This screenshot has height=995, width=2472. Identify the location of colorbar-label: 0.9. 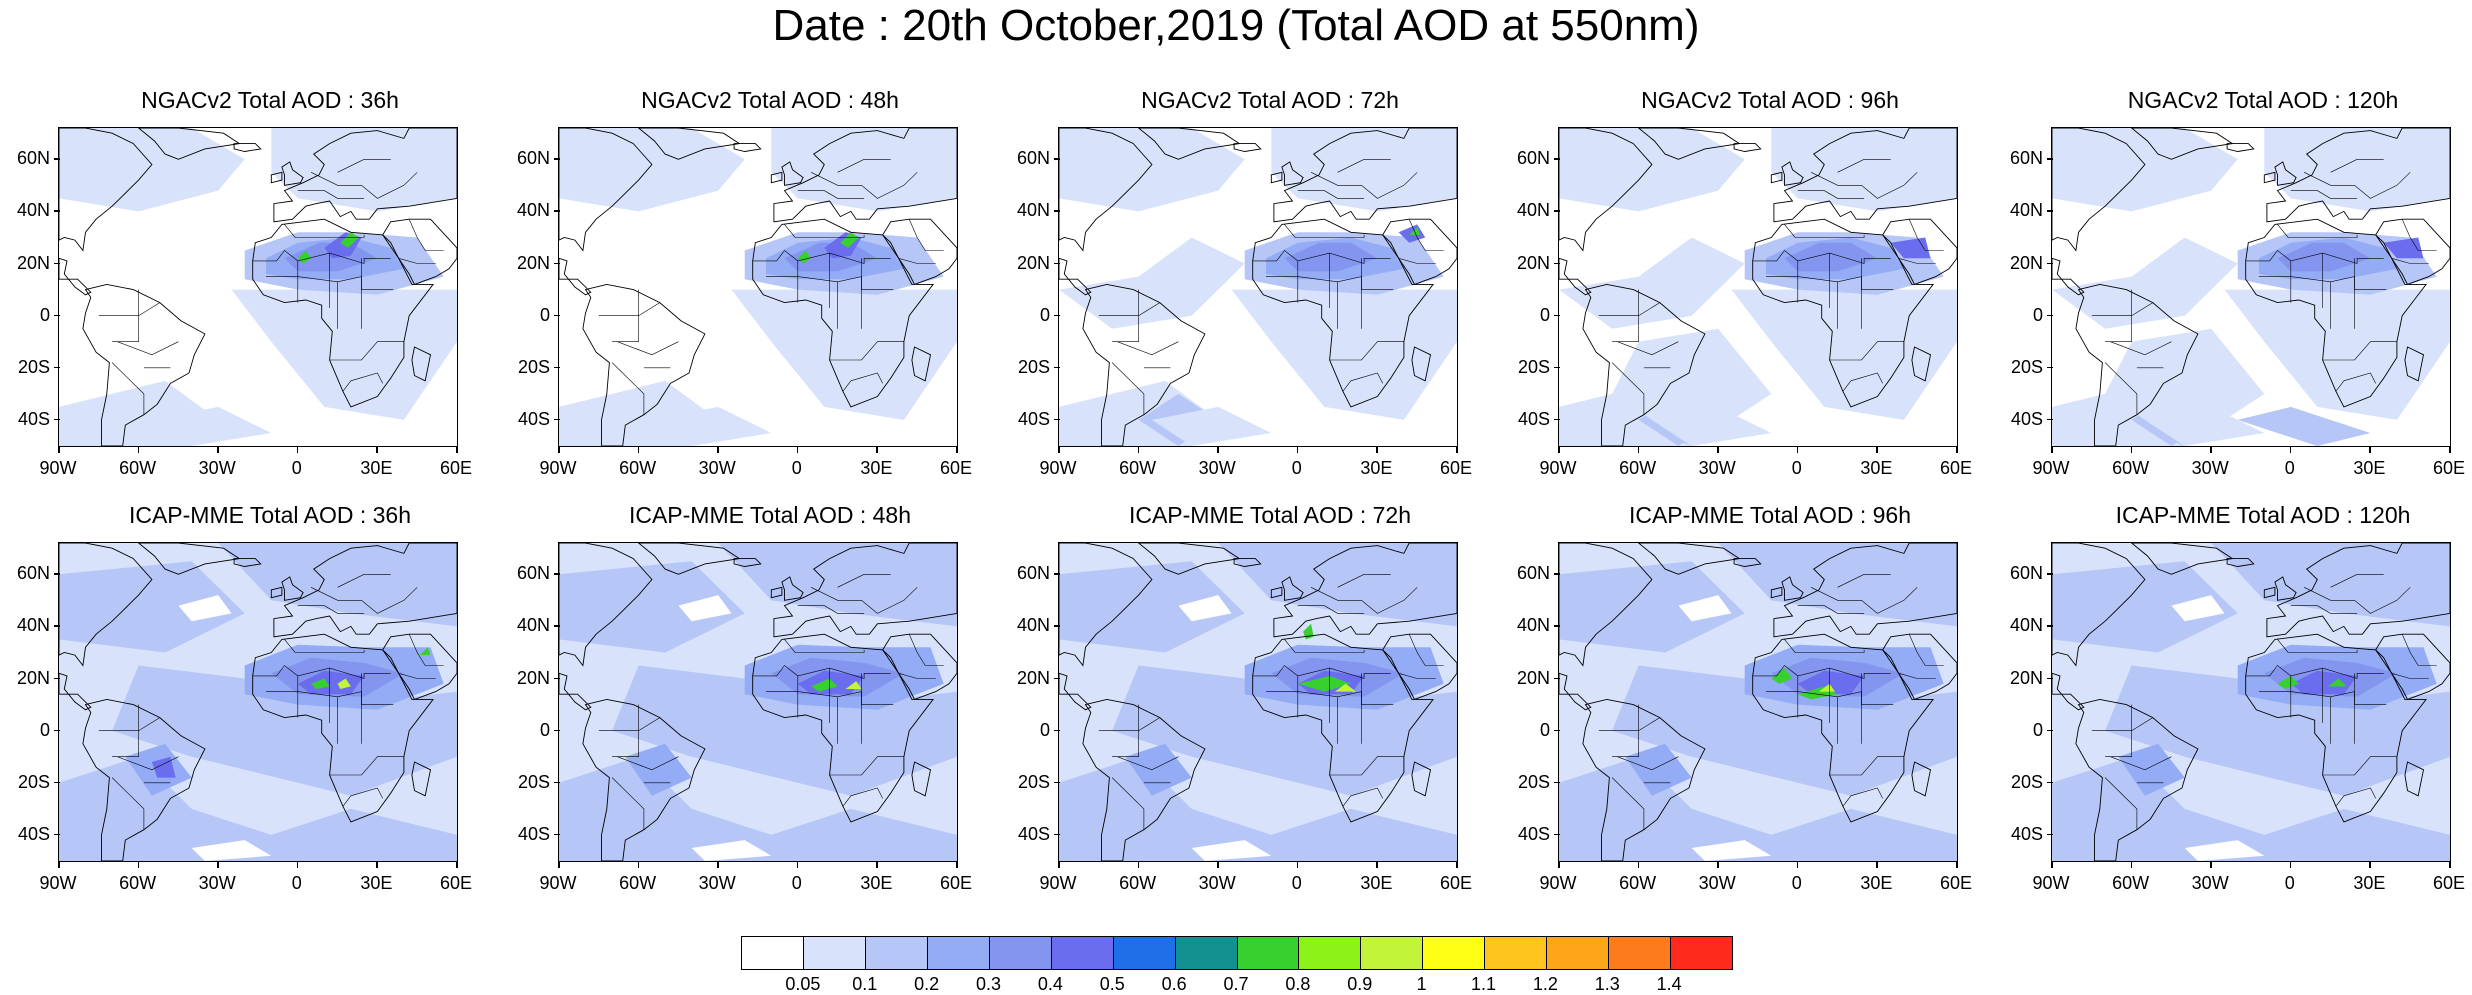
(1360, 984).